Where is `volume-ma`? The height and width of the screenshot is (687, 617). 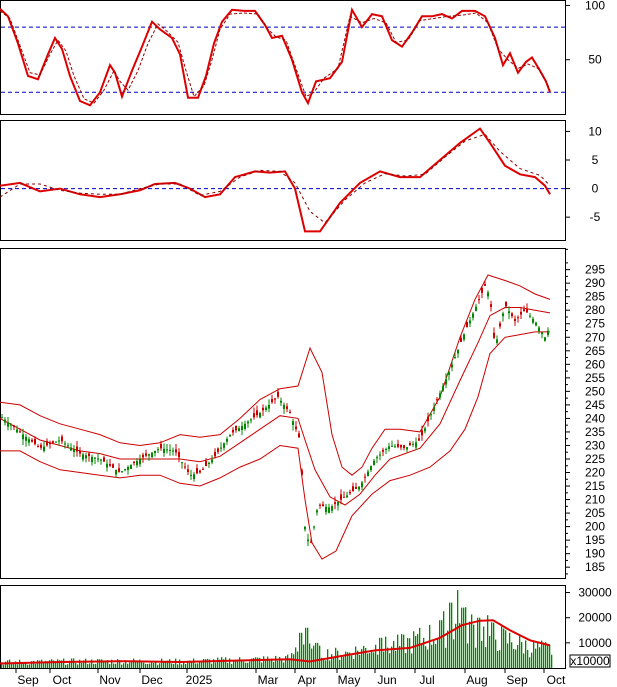
volume-ma is located at coordinates (275, 642).